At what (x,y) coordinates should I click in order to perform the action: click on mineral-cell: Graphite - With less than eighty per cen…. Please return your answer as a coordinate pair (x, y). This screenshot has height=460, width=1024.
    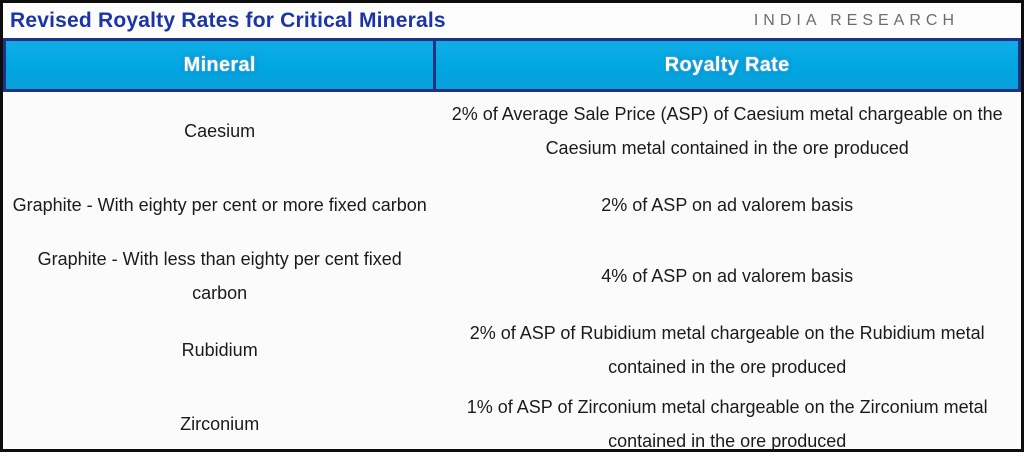
    Looking at the image, I should click on (219, 276).